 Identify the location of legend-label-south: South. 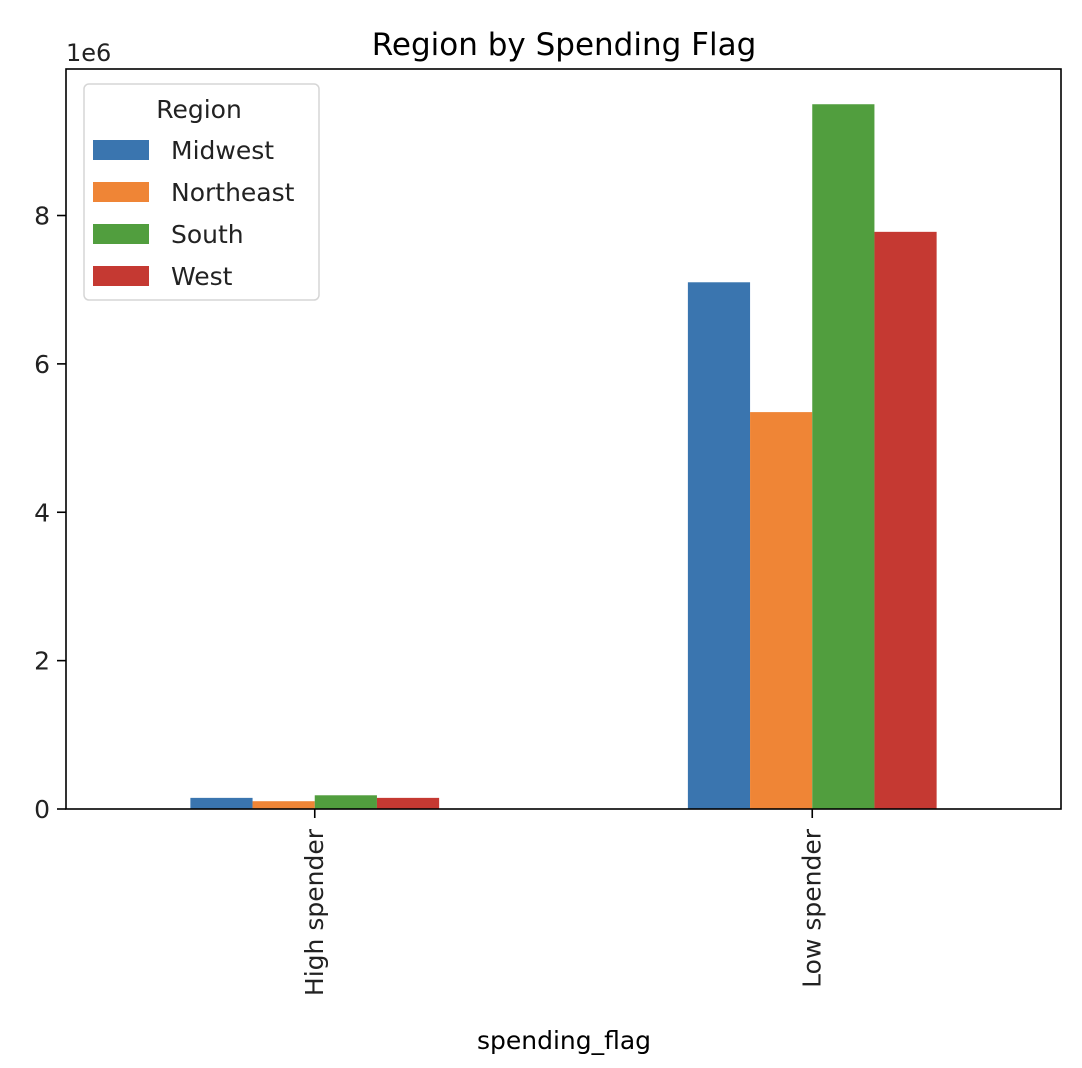
(207, 234).